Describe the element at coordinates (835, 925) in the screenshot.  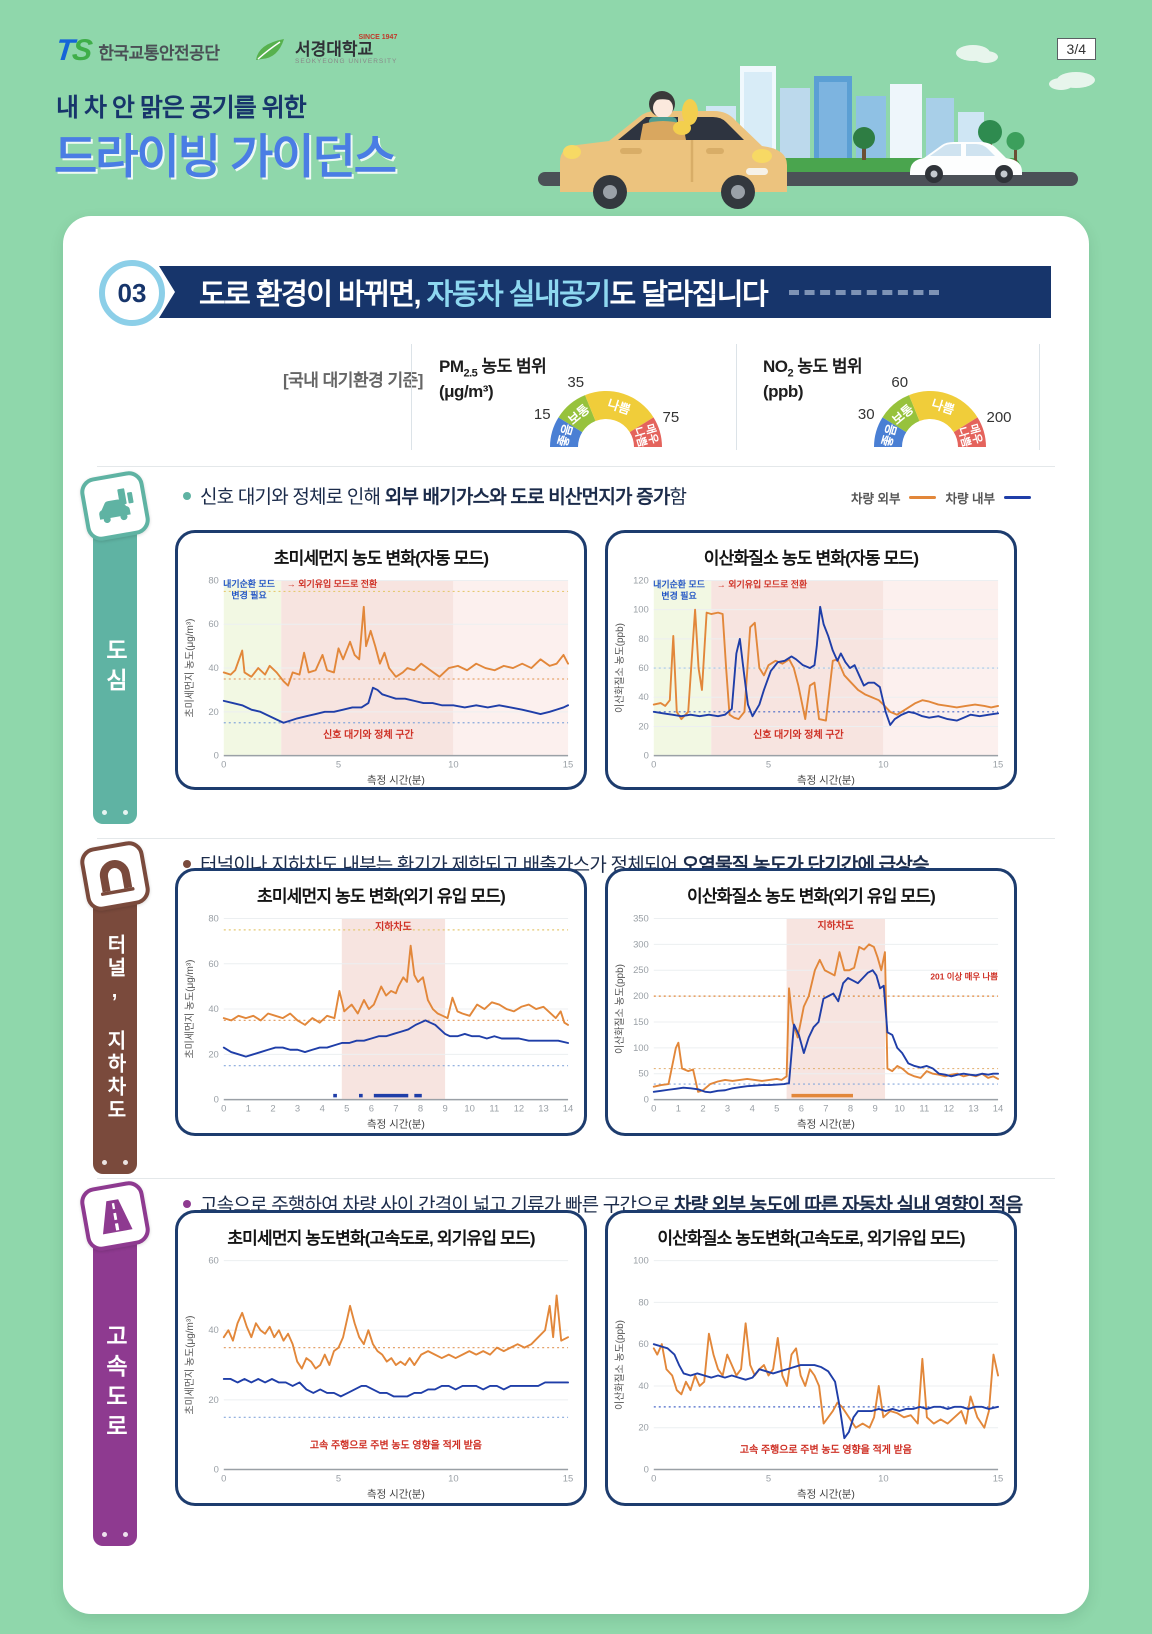
I see `svg-text: 지하차도` at that location.